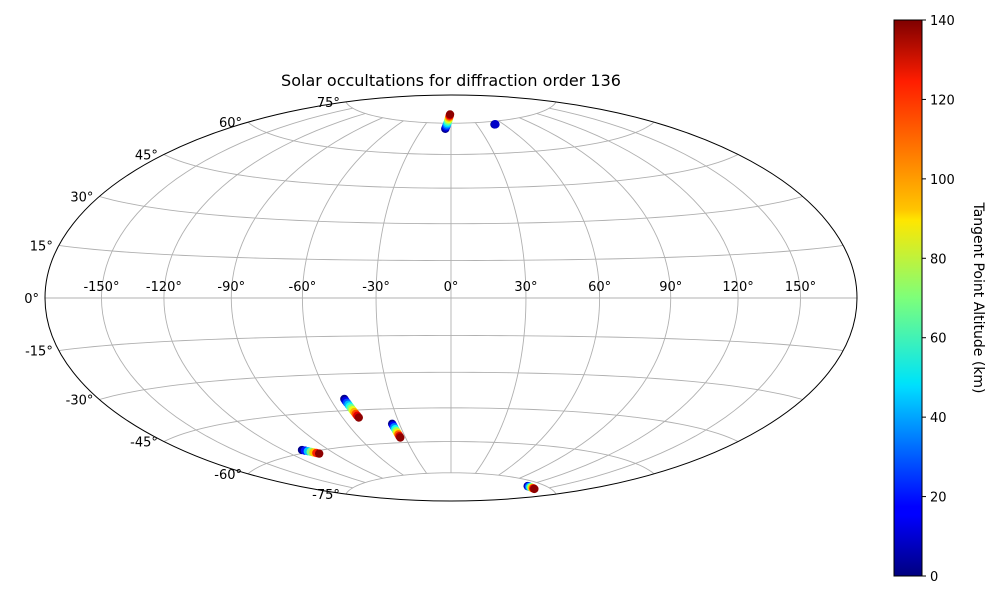  Describe the element at coordinates (934, 577) in the screenshot. I see `colorbar-tick-label: 0` at that location.